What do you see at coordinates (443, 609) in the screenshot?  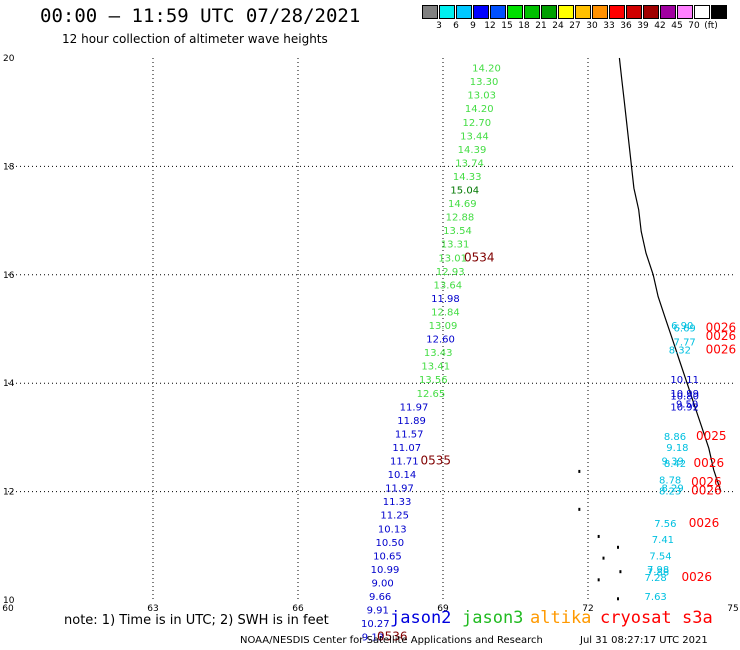 I see `x-tick-label: 69` at bounding box center [443, 609].